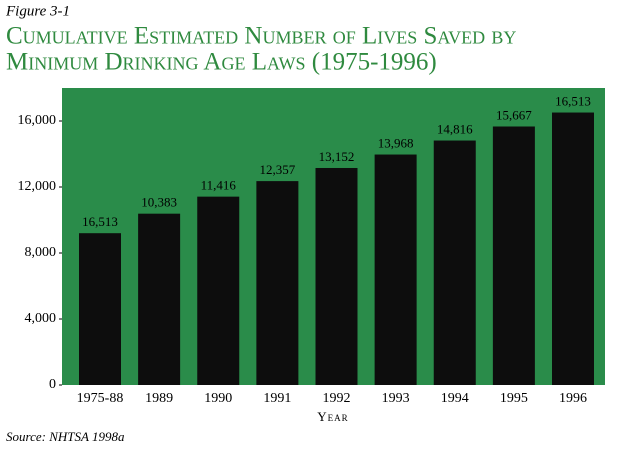 The width and height of the screenshot is (640, 454). What do you see at coordinates (396, 143) in the screenshot?
I see `bar-label: 13,968` at bounding box center [396, 143].